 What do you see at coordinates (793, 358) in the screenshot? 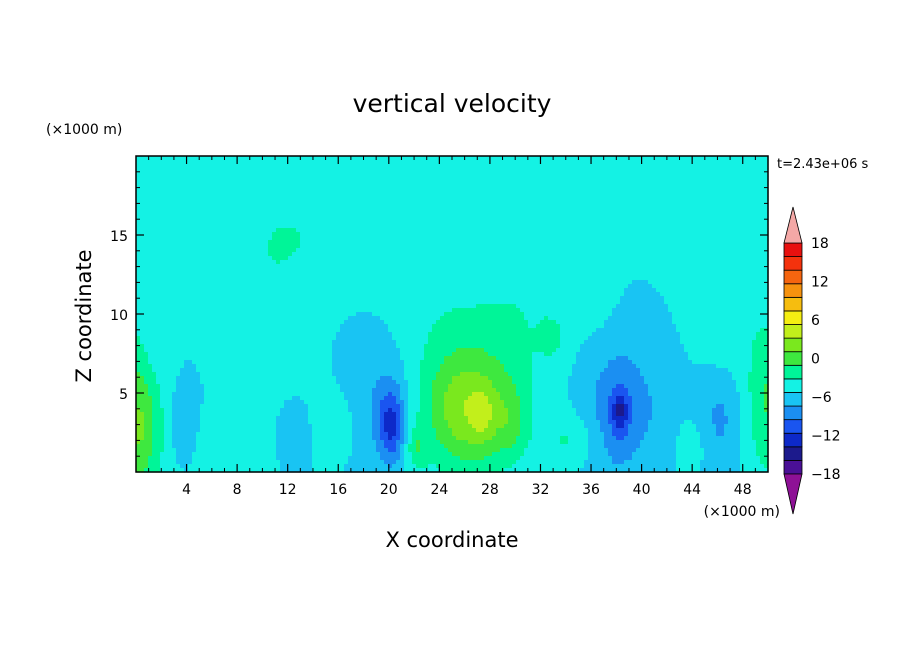
I see `colorbar-band` at bounding box center [793, 358].